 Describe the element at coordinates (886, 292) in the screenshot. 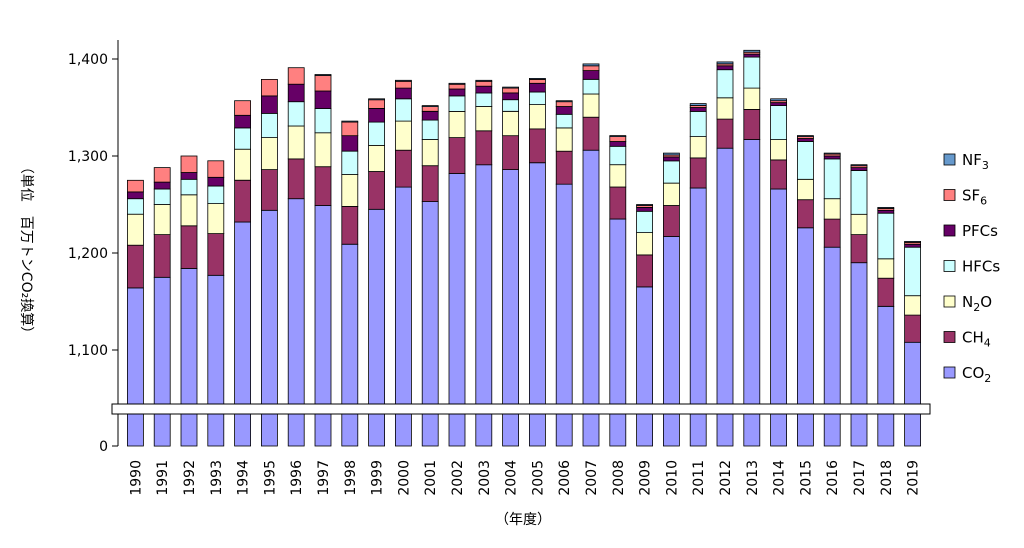

I see `bar-segment-ch4-2018` at that location.